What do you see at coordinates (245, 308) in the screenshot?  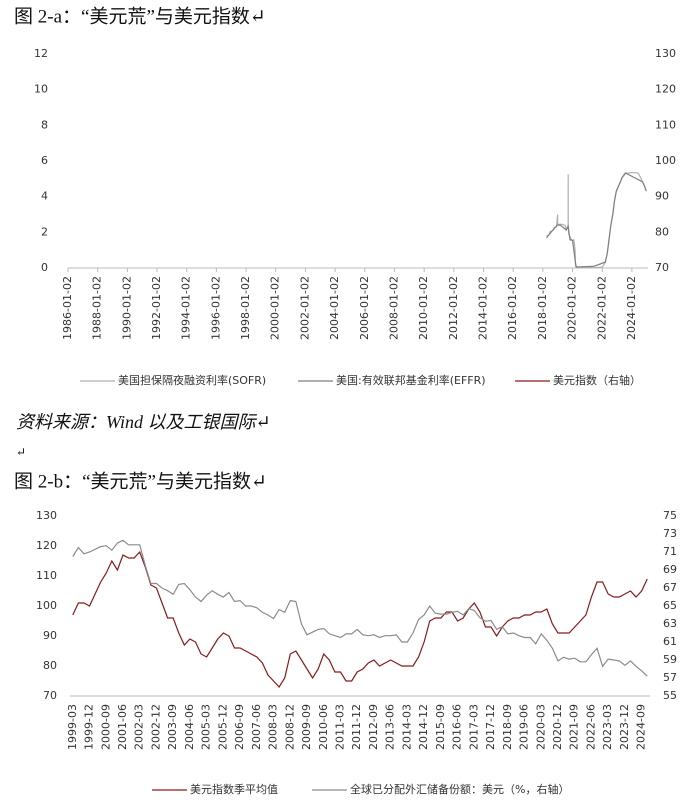 I see `x-tick-label: 1998-01-02` at bounding box center [245, 308].